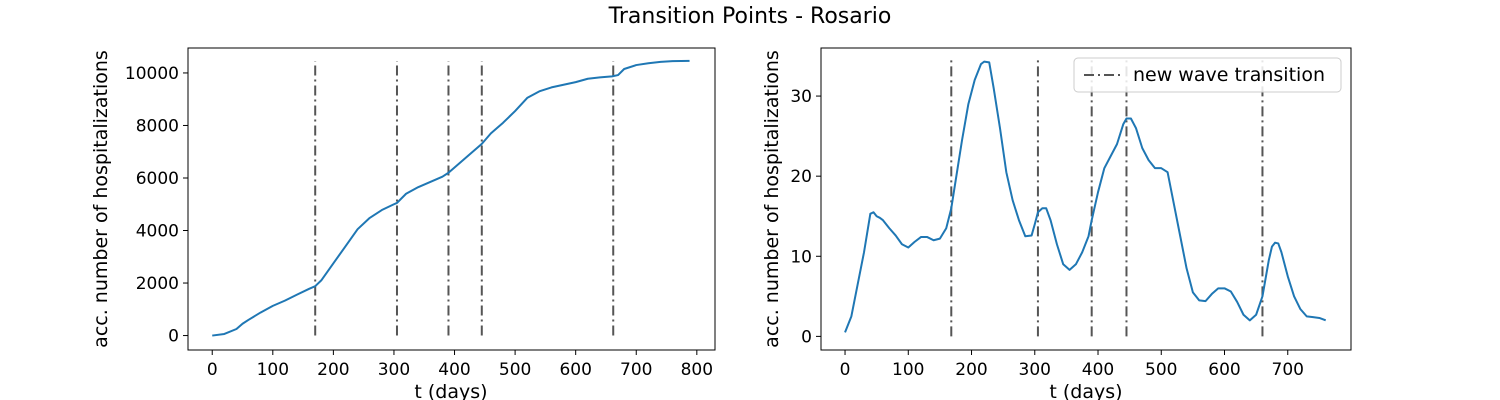  Describe the element at coordinates (1229, 75) in the screenshot. I see `legend-label: new wave transition` at that location.